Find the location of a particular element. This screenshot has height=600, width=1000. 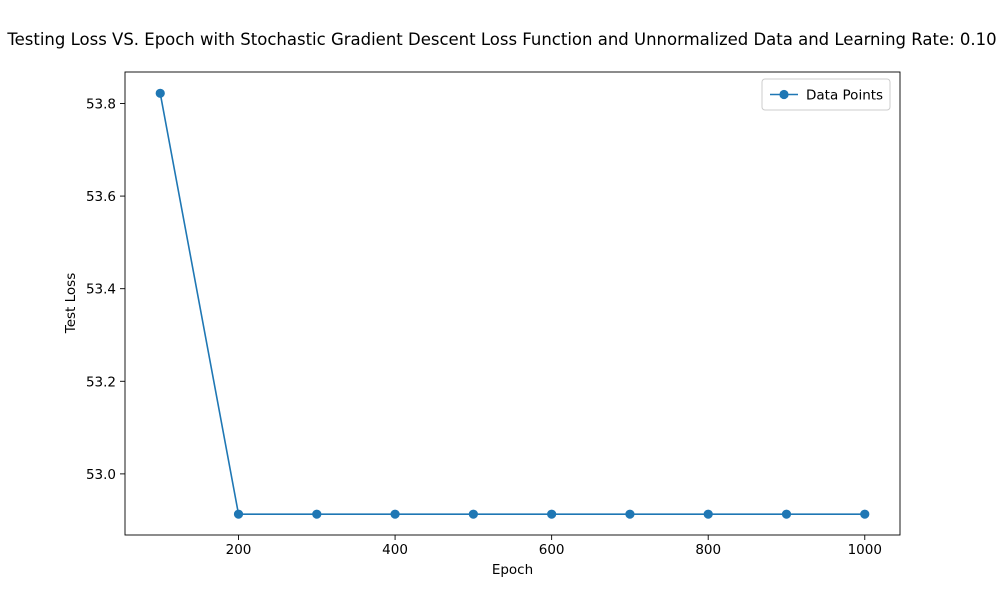

y-tick-label: 53.2 is located at coordinates (101, 382).